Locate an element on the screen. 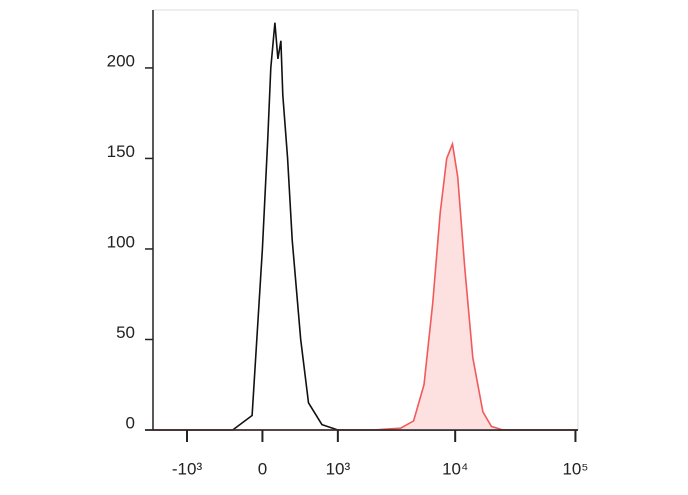  y-tick-label: 0 is located at coordinates (130, 422).